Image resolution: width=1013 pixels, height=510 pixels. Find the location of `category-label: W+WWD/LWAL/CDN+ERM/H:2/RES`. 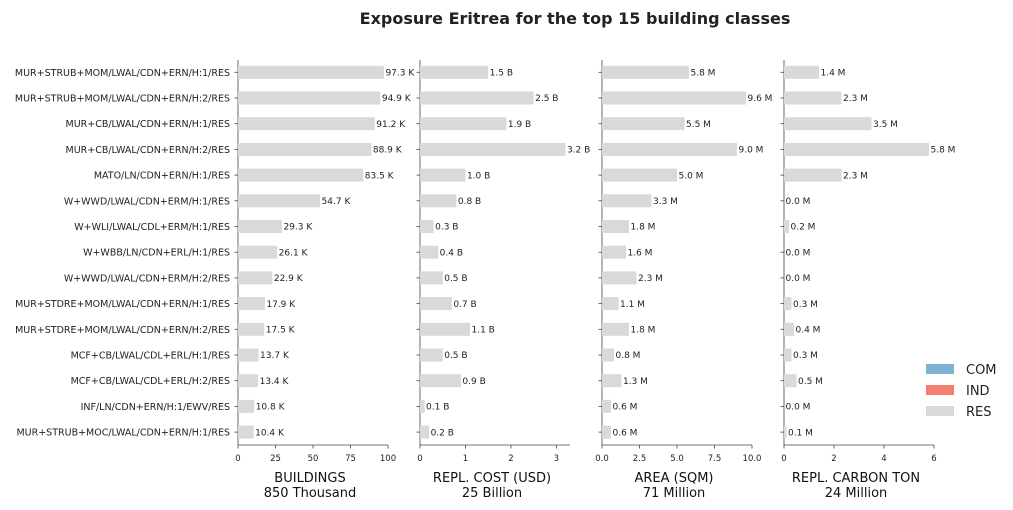

category-label: W+WWD/LWAL/CDN+ERM/H:2/RES is located at coordinates (147, 278).